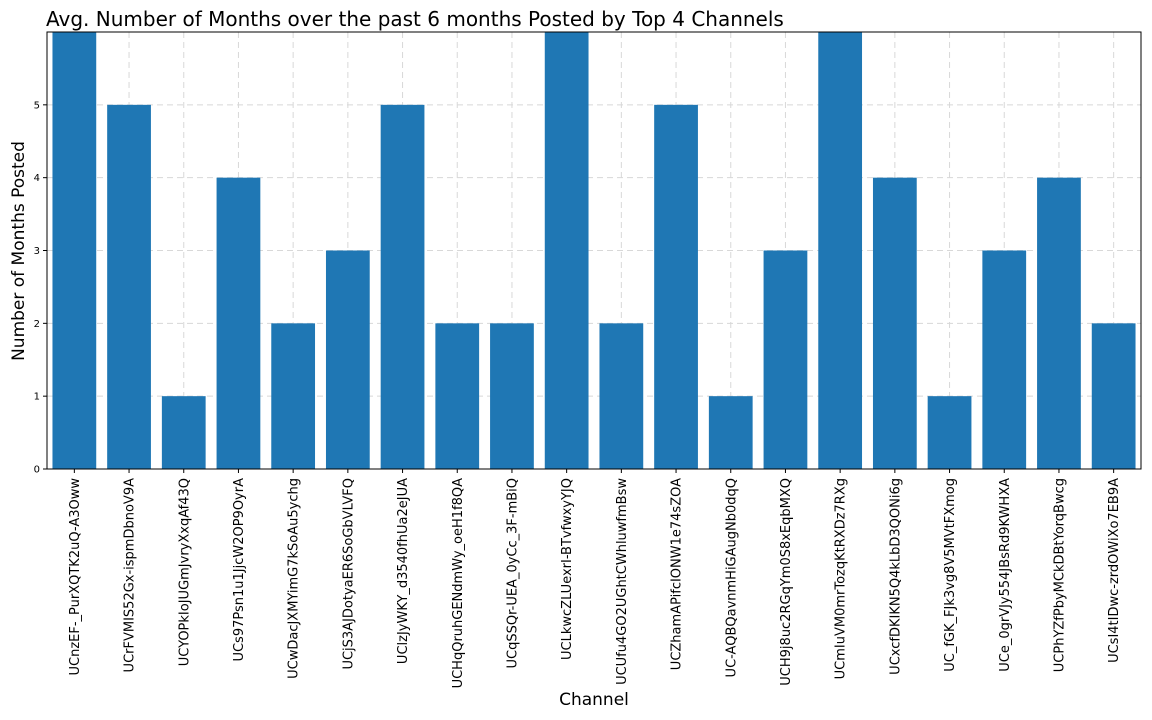 This screenshot has width=1152, height=720. Describe the element at coordinates (1005, 575) in the screenshot. I see `x-tick-label: UCe_0grVJy554JBsRd9KWHXA` at that location.